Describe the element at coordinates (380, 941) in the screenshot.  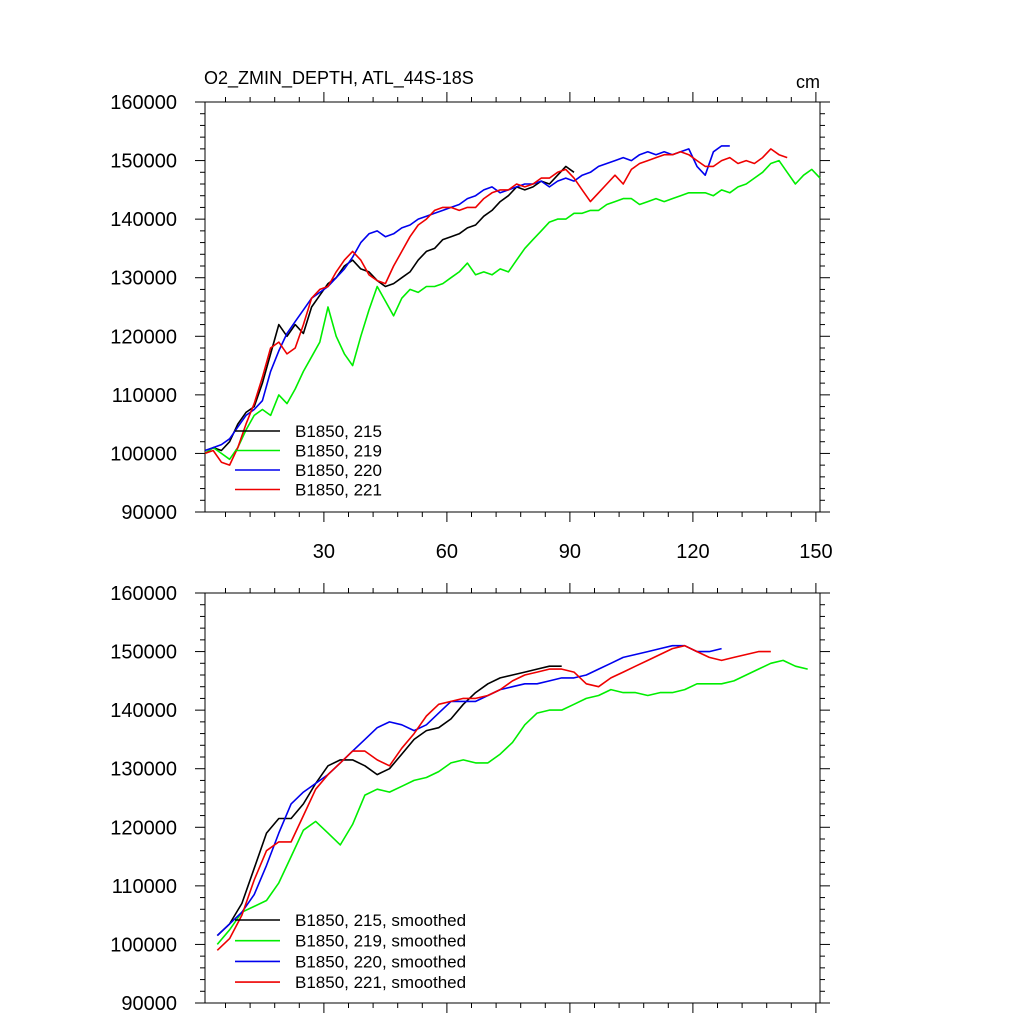
I see `legend-label: B1850, 219, smoothed` at that location.